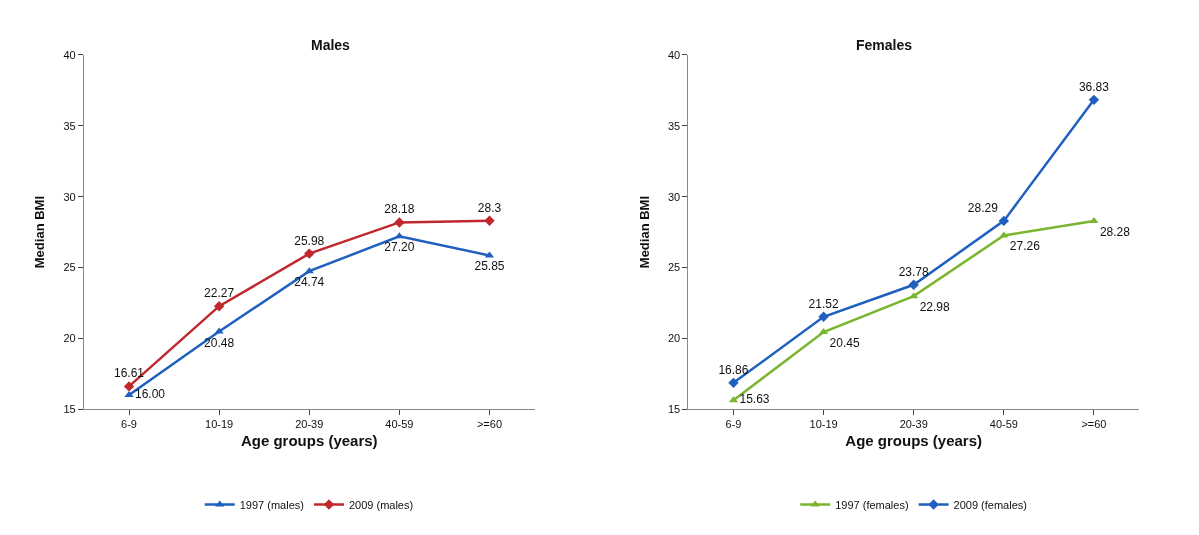 The width and height of the screenshot is (1199, 535). What do you see at coordinates (150, 394) in the screenshot?
I see `data-label: 16.00` at bounding box center [150, 394].